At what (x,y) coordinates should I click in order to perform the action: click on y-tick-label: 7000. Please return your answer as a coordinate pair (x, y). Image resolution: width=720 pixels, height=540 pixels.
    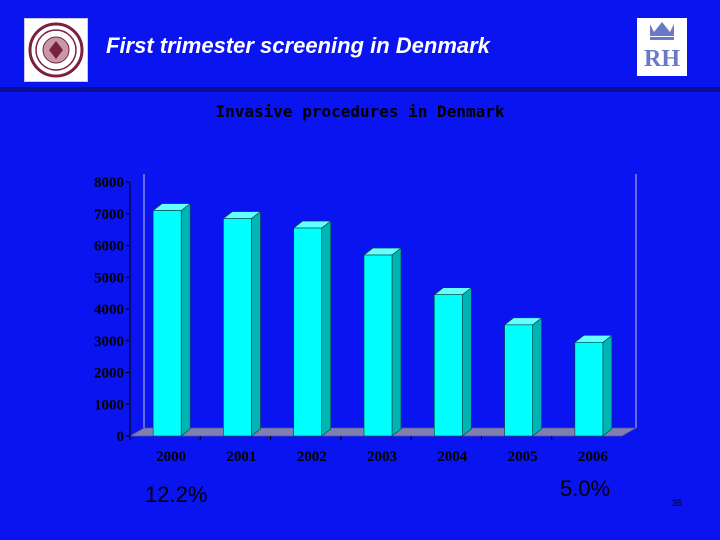
    Looking at the image, I should click on (109, 215).